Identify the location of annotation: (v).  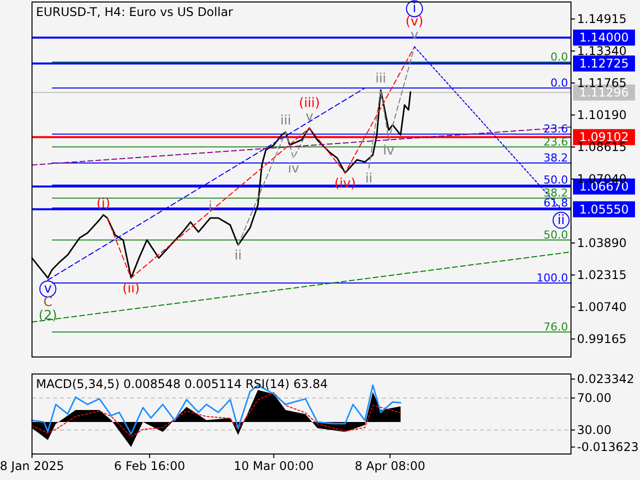
(415, 22).